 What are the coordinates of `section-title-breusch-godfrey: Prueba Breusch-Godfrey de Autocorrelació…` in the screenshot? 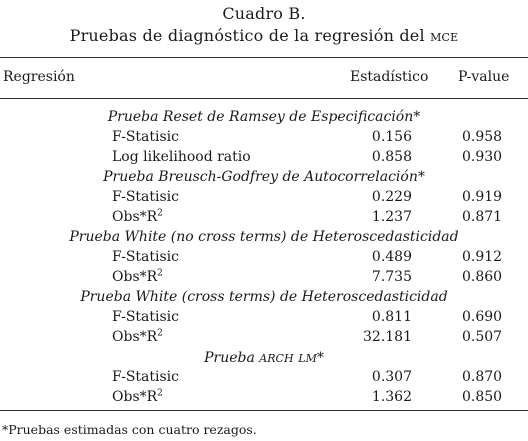 It's located at (264, 177).